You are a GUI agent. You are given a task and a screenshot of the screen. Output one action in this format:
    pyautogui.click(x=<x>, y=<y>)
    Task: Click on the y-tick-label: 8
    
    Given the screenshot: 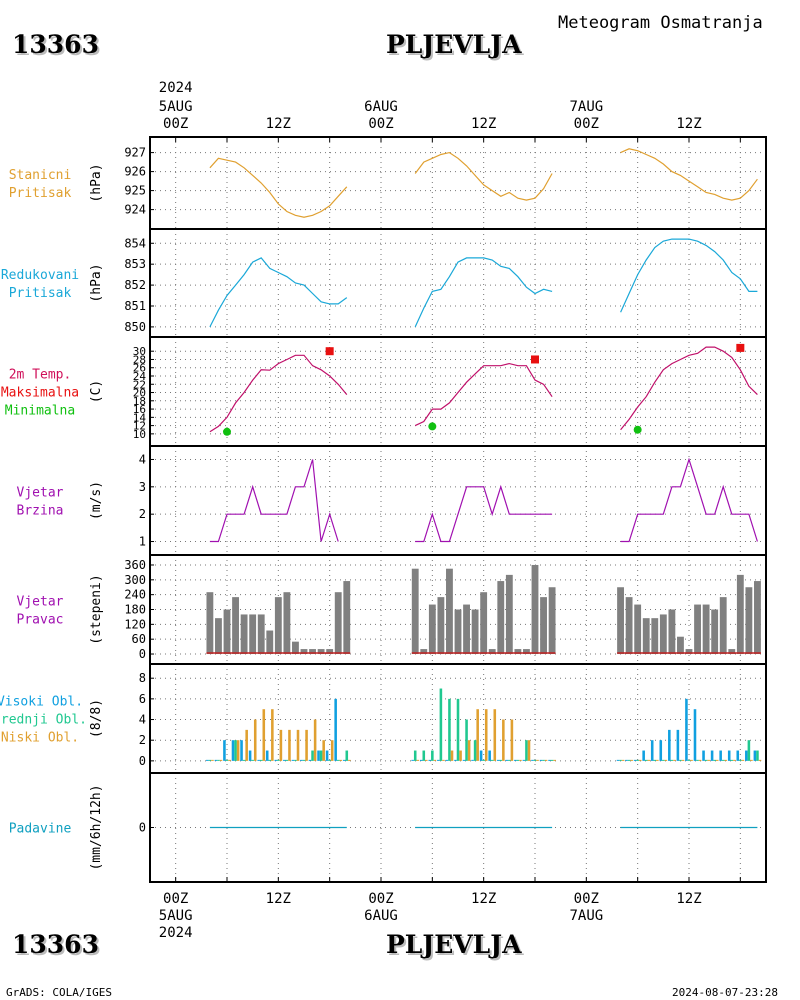 What is the action you would take?
    pyautogui.click(x=142, y=678)
    